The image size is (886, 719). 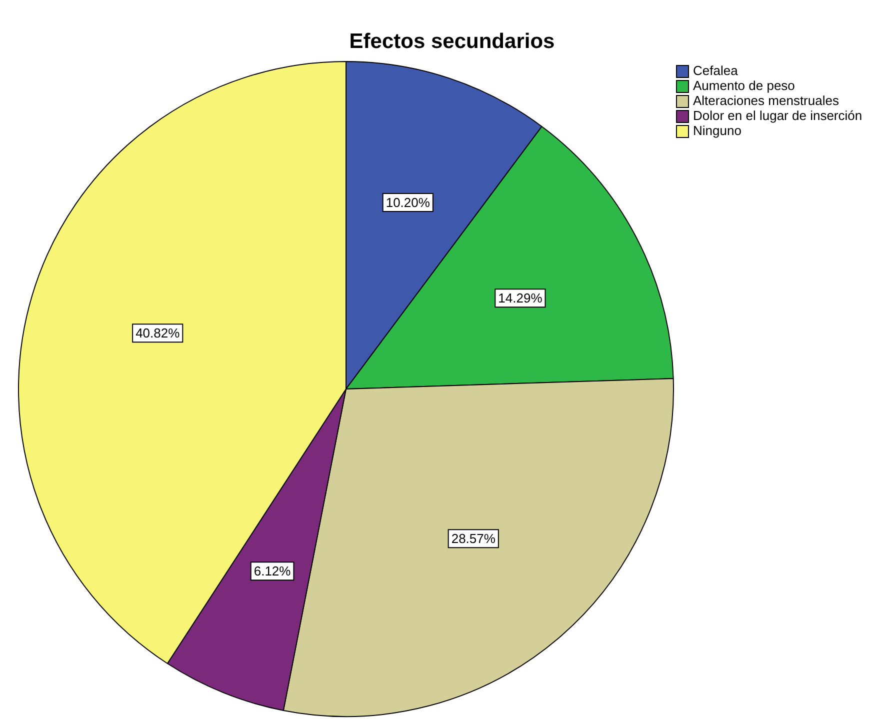 I want to click on legend-label: Cefalea, so click(x=716, y=70).